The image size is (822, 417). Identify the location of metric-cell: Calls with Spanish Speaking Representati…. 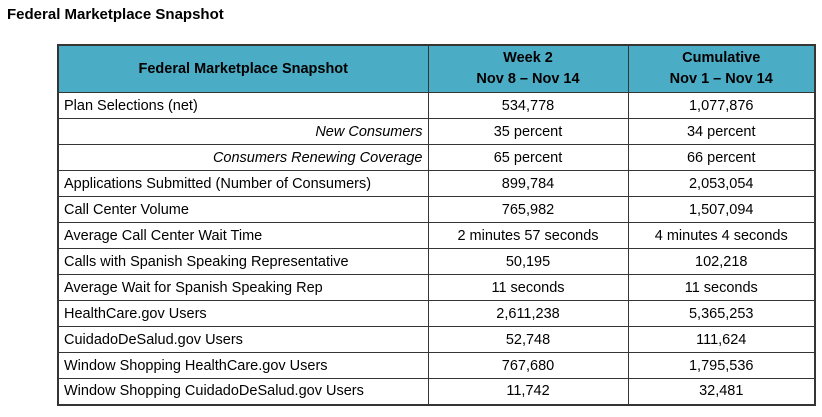
(243, 262).